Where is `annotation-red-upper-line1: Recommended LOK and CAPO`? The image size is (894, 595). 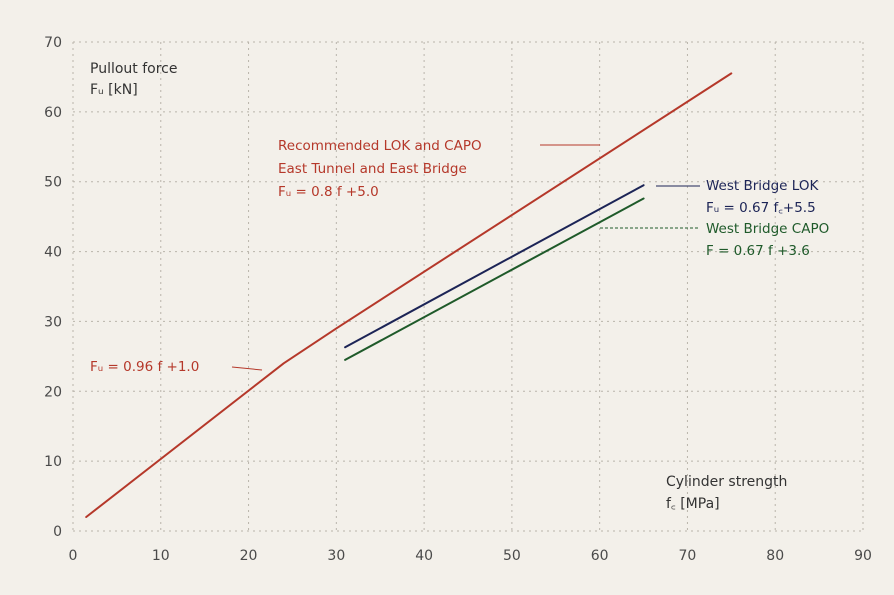
annotation-red-upper-line1: Recommended LOK and CAPO is located at coordinates (380, 146).